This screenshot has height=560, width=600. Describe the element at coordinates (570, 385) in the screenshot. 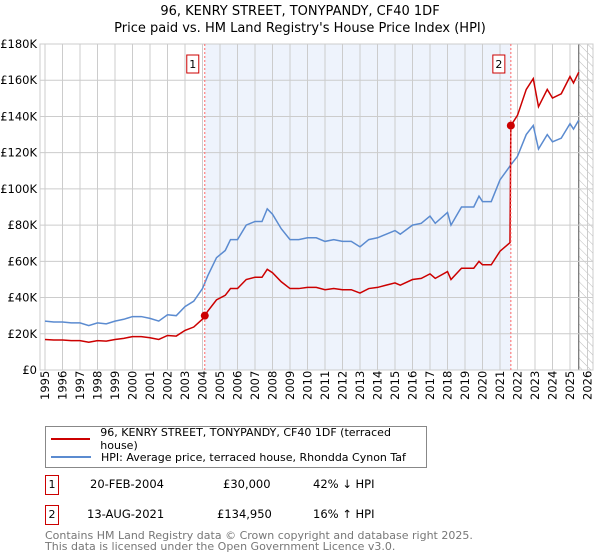

I see `x-tick-label: 2025` at that location.